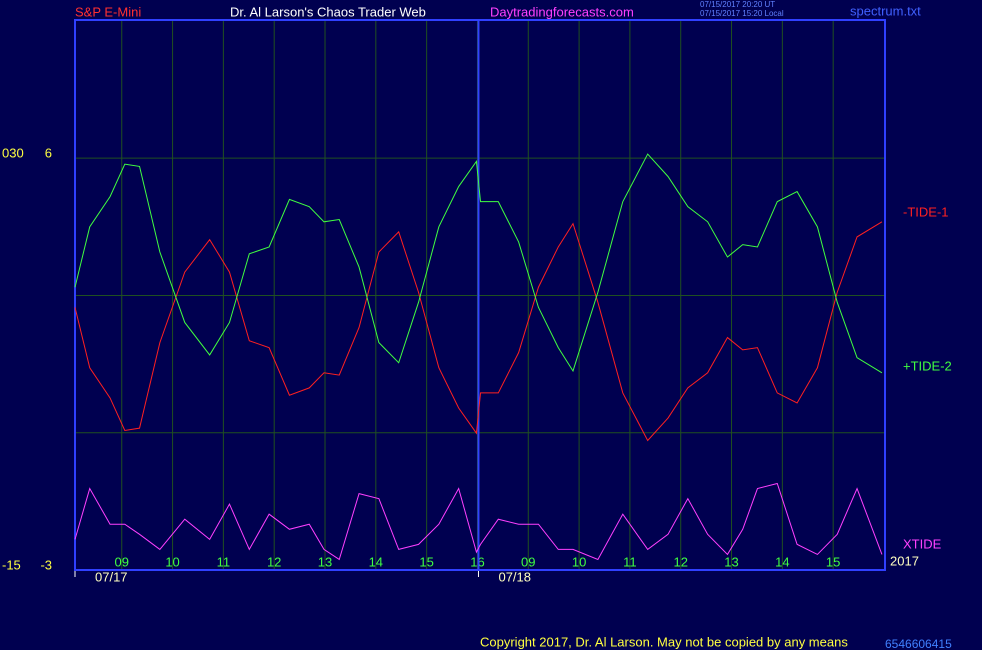  I want to click on y-tick-label: 6, so click(48, 153).